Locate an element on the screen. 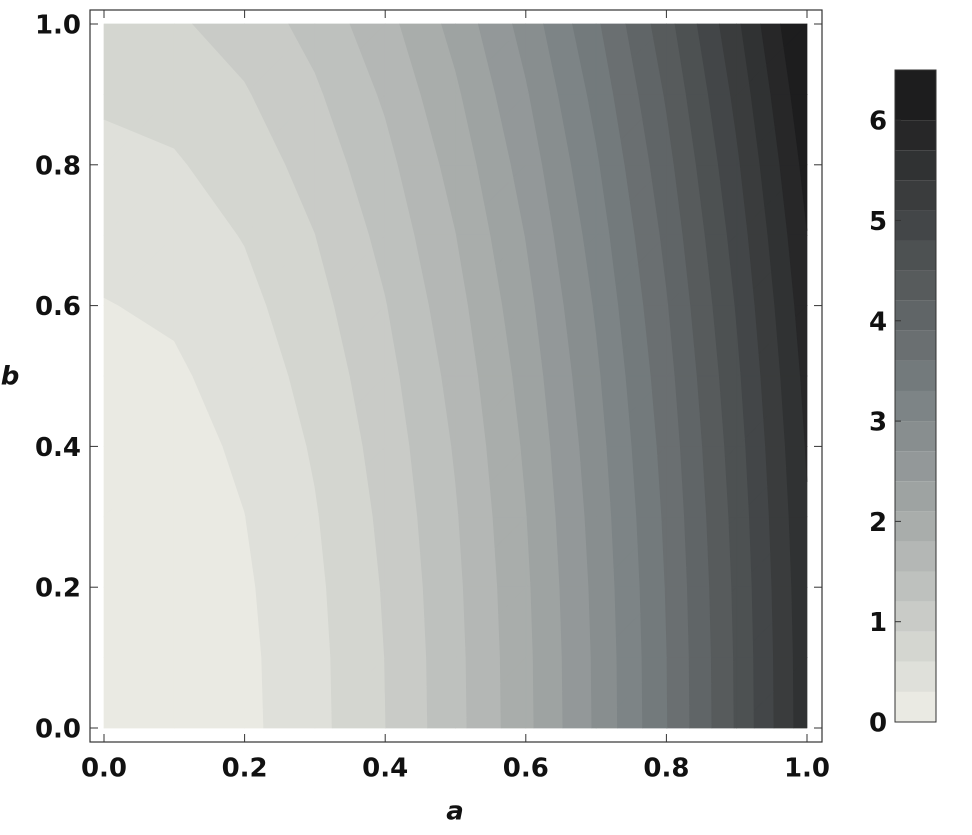 The width and height of the screenshot is (972, 835). x-tick-label: 0.2 is located at coordinates (245, 769).